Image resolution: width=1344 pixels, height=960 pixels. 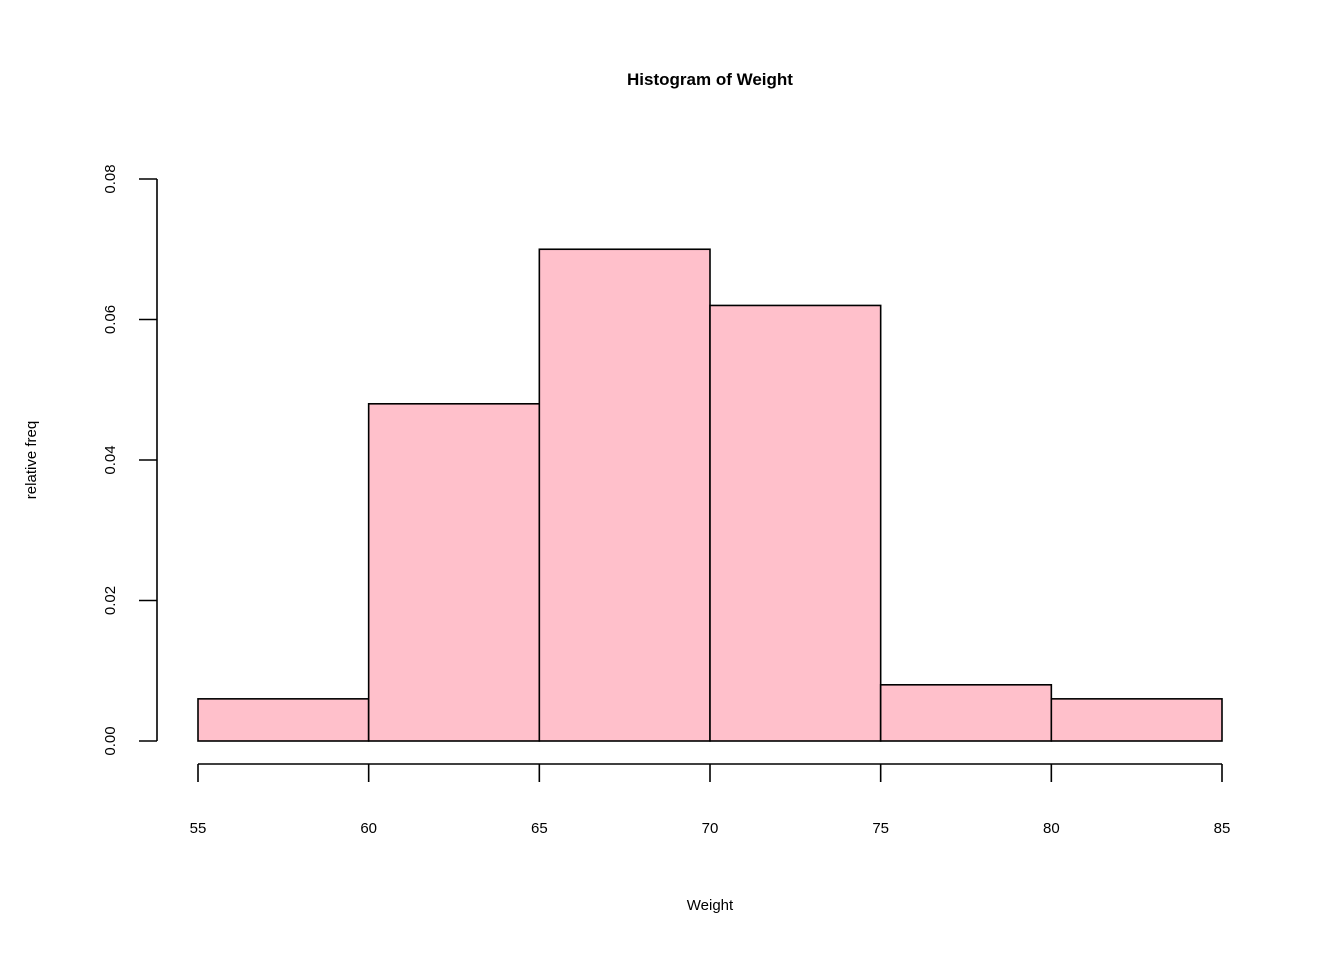 I want to click on x-tick-label: 55, so click(x=198, y=828).